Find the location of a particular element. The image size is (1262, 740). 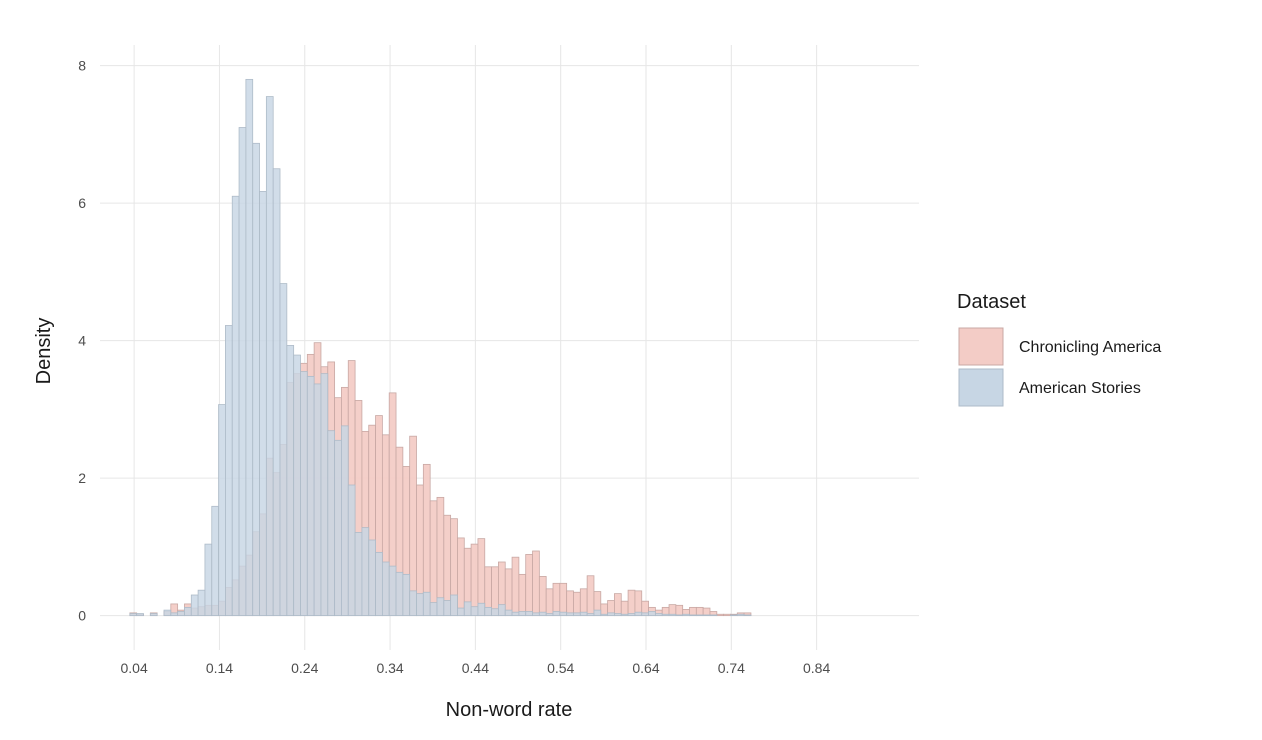

x-axis-ticks: 0.04 0.14 0.24 0.34 0.44 0.54 0.64 0.74 0.84 is located at coordinates (476, 668).